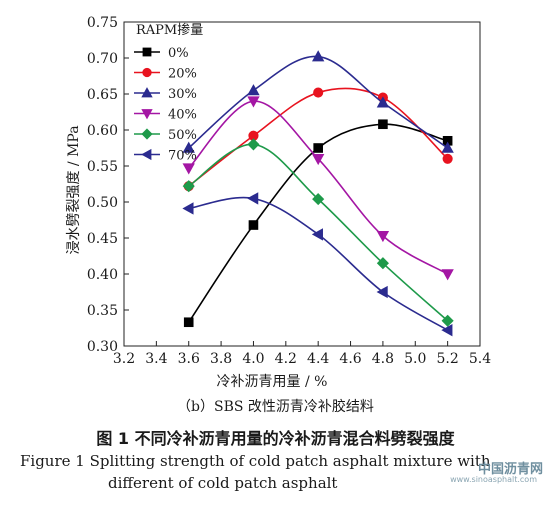 The height and width of the screenshot is (507, 551). What do you see at coordinates (102, 347) in the screenshot?
I see `y-tick-label: 0.30` at bounding box center [102, 347].